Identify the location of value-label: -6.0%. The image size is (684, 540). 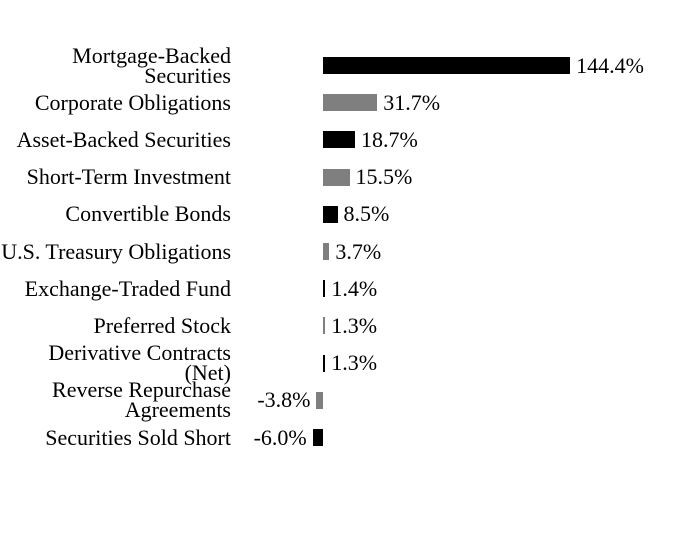
(280, 437).